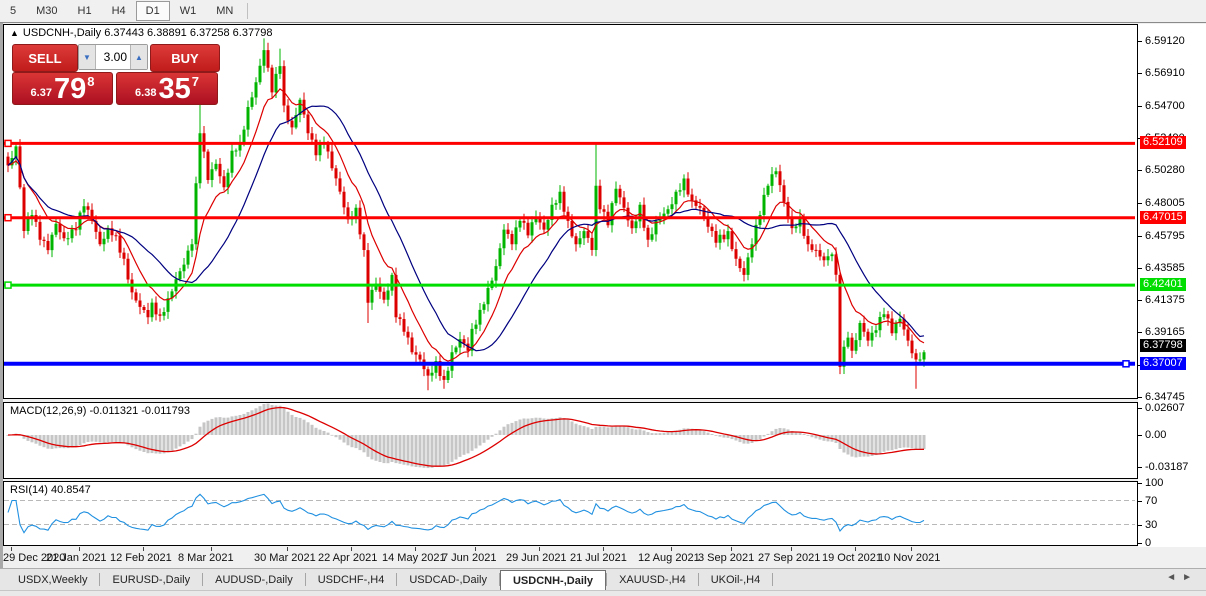 This screenshot has height=596, width=1206. I want to click on symbol-name: USDCNH-,Daily, so click(62, 33).